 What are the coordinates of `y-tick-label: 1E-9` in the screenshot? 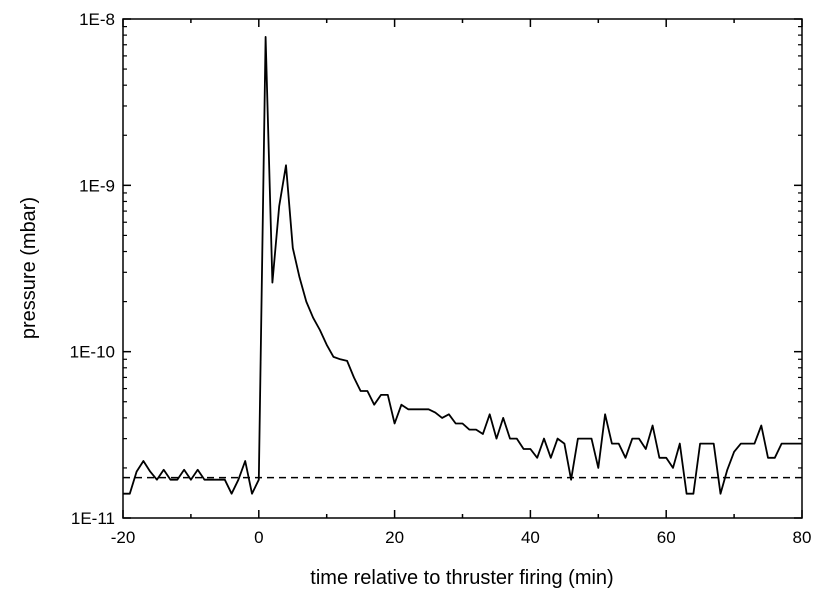 It's located at (97, 185).